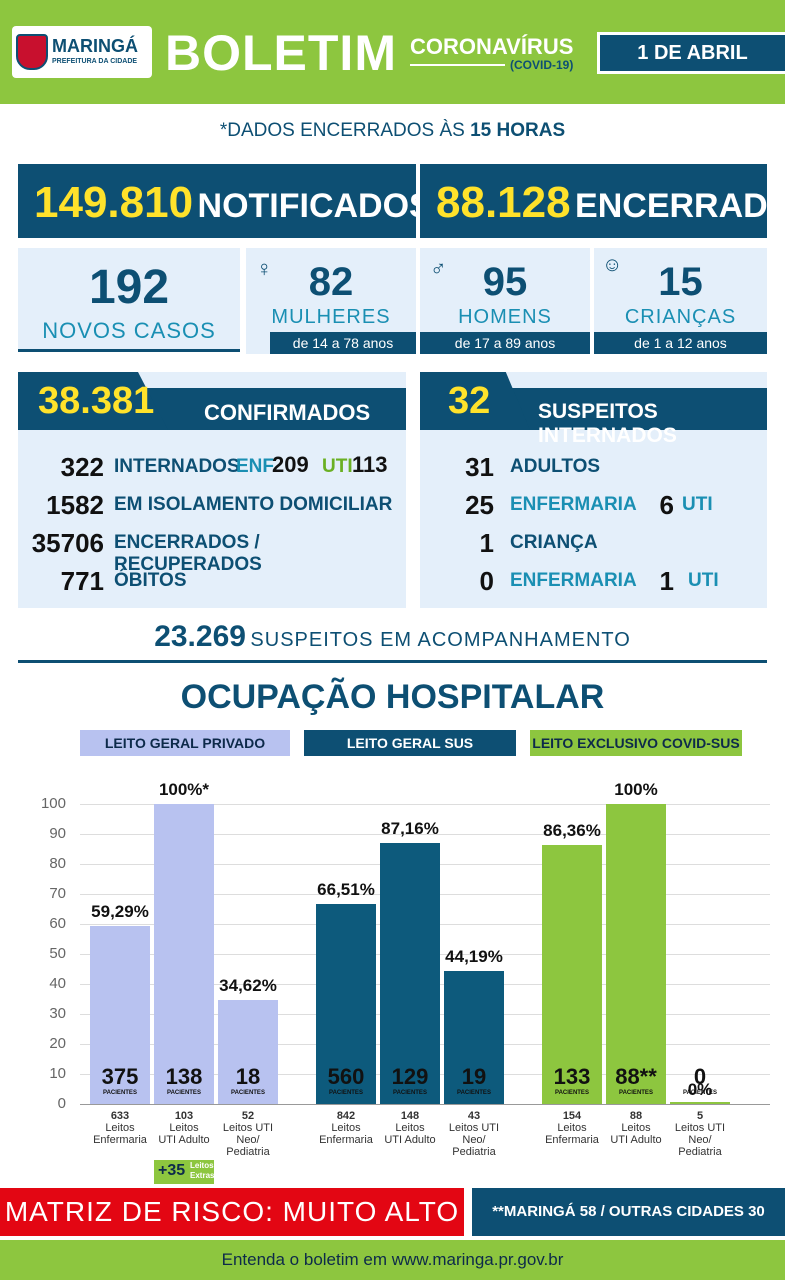 The height and width of the screenshot is (1280, 785). Describe the element at coordinates (346, 1076) in the screenshot. I see `patients-count: 560` at that location.